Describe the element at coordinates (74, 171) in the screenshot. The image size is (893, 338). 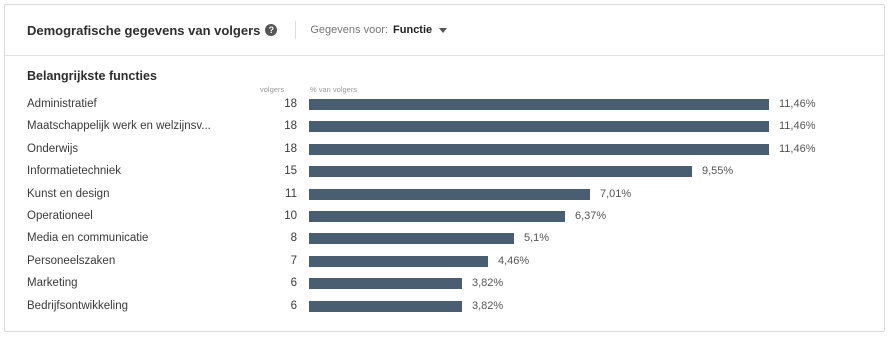
I see `function-label: Informatietechniek` at that location.